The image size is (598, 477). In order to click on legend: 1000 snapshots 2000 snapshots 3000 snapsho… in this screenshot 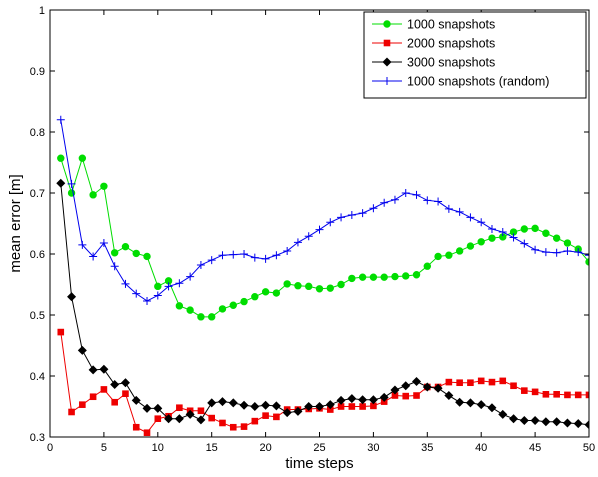, I will do `click(475, 55)`.